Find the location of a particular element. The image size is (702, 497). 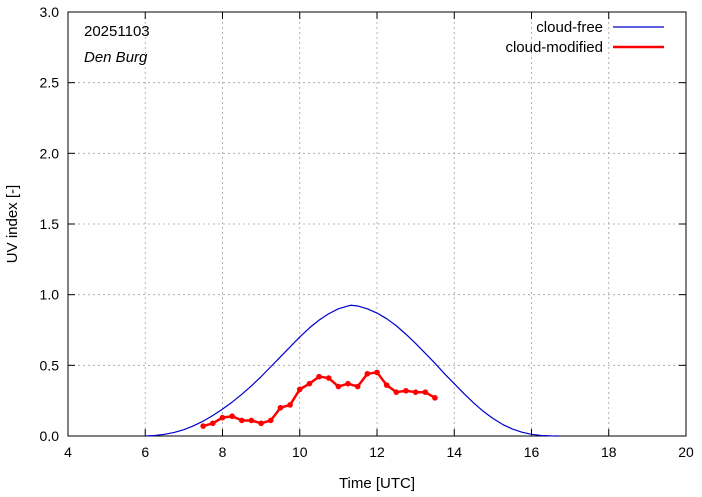

y-tick-label: 1.5 is located at coordinates (50, 224).